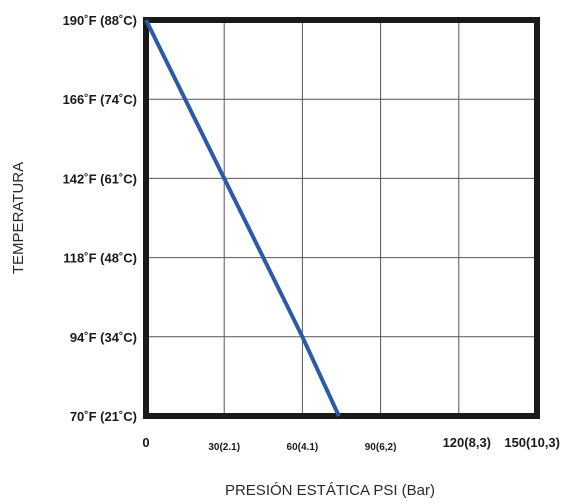  I want to click on x-tick-label: 120(8,3), so click(467, 442).